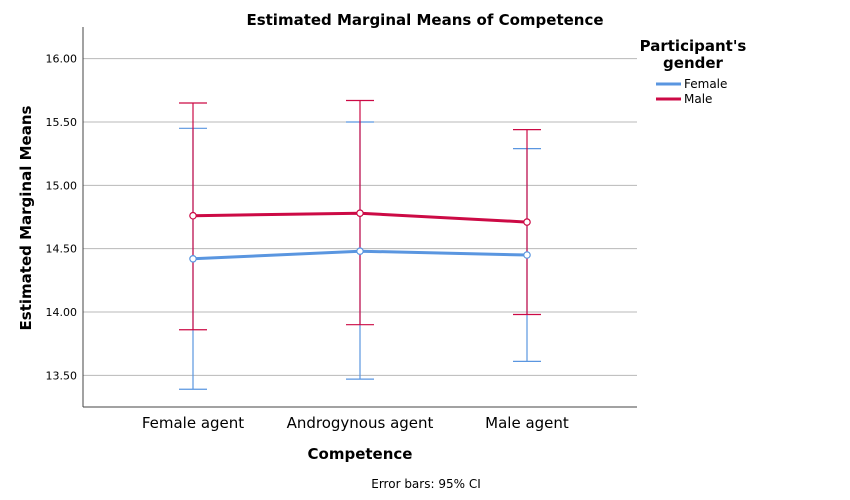 This screenshot has height=500, width=850. What do you see at coordinates (693, 46) in the screenshot?
I see `legend-title-line1: Participant's` at bounding box center [693, 46].